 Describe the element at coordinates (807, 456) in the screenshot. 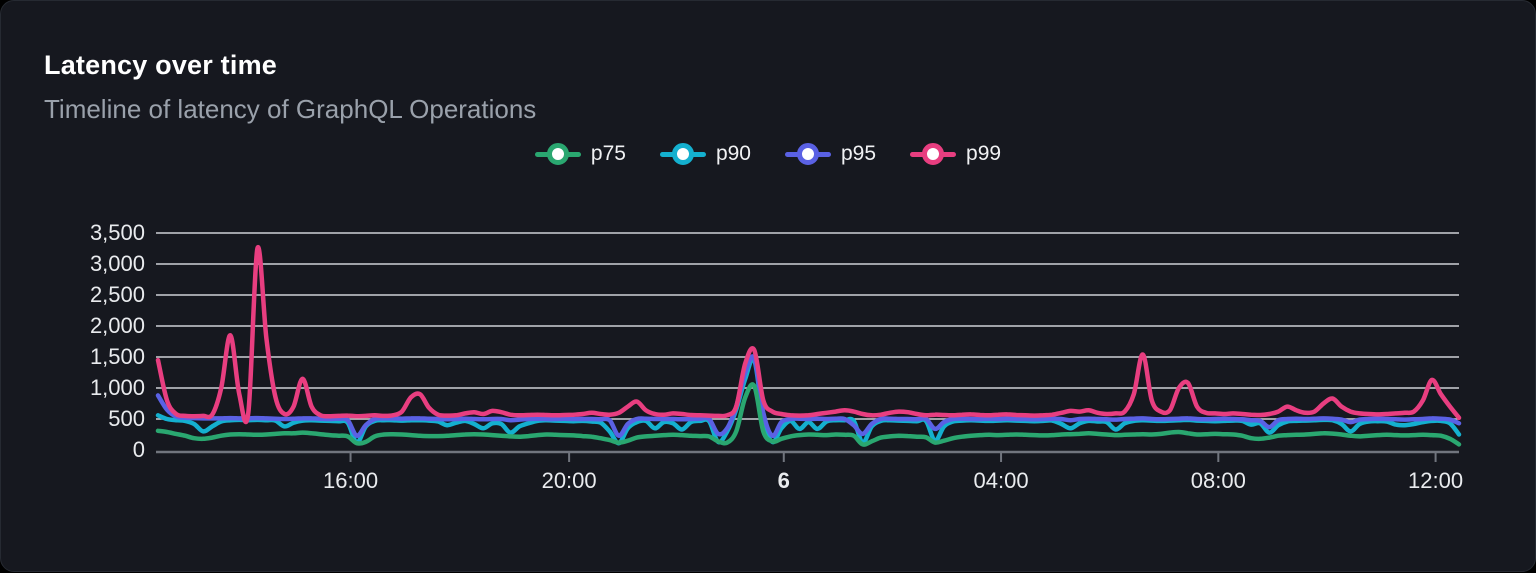

I see `x-axis` at that location.